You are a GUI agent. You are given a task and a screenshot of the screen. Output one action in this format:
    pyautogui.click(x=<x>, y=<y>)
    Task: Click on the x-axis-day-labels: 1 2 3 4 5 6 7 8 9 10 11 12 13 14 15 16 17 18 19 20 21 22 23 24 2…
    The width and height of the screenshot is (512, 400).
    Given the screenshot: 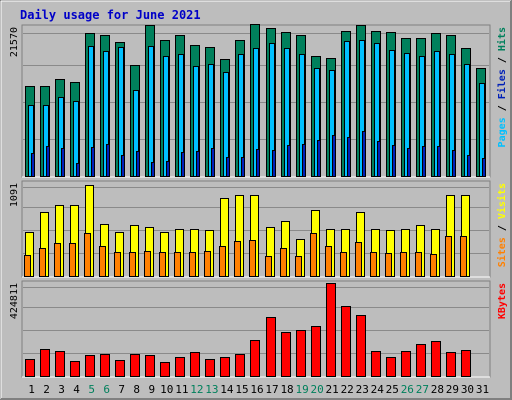 What is the action you would take?
    pyautogui.click(x=258, y=389)
    